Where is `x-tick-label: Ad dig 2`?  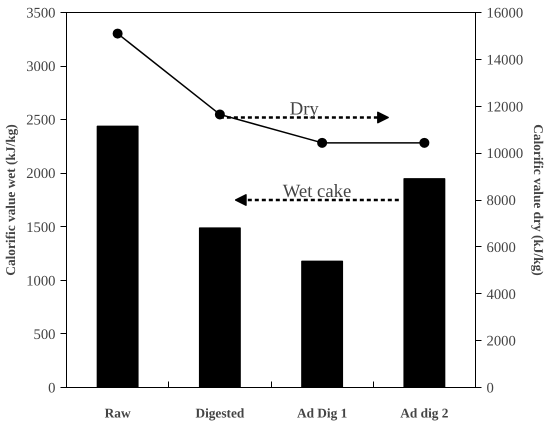
x-tick-label: Ad dig 2 is located at coordinates (424, 413).